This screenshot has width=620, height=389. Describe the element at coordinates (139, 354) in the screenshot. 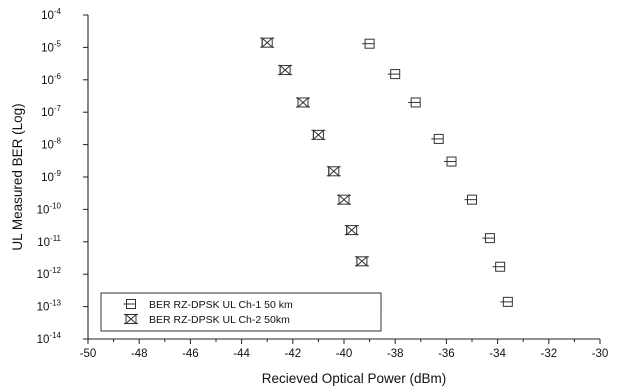

I see `x-tick-label: -48` at that location.